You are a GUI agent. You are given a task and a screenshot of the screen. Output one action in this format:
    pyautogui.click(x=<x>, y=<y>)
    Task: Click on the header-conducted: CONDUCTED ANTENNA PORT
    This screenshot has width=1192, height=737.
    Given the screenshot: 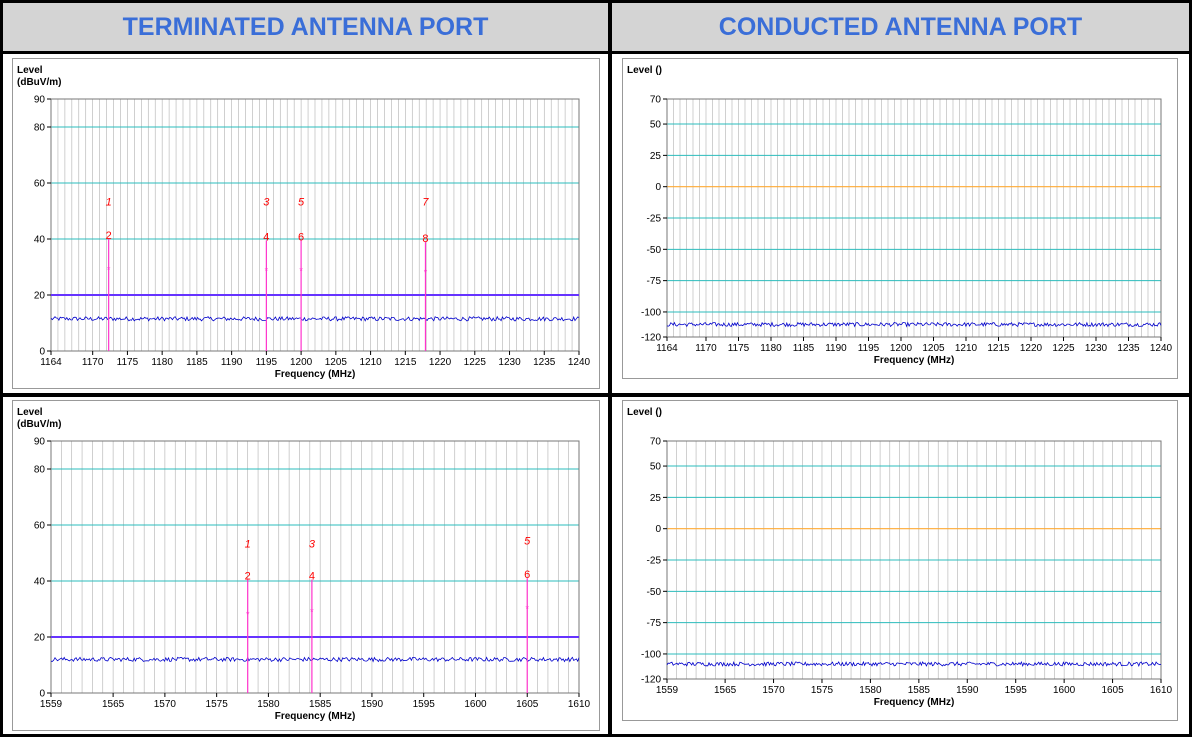 What is the action you would take?
    pyautogui.click(x=900, y=27)
    